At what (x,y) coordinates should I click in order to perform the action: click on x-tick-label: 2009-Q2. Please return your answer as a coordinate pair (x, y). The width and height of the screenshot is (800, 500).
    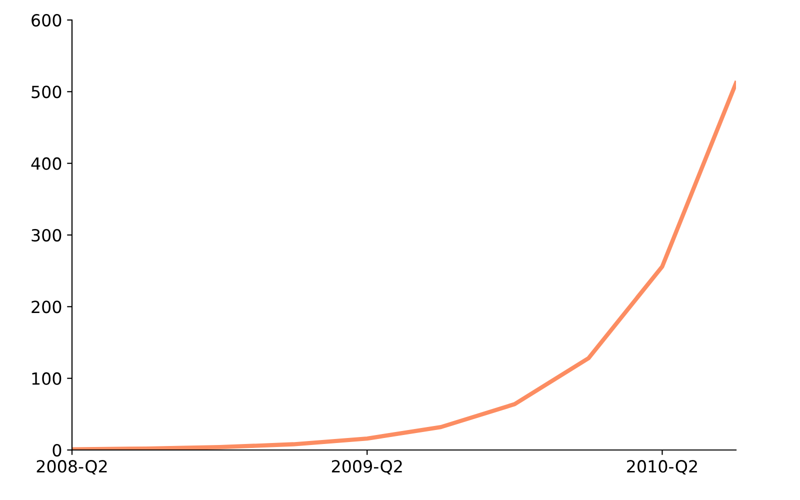
    Looking at the image, I should click on (367, 467).